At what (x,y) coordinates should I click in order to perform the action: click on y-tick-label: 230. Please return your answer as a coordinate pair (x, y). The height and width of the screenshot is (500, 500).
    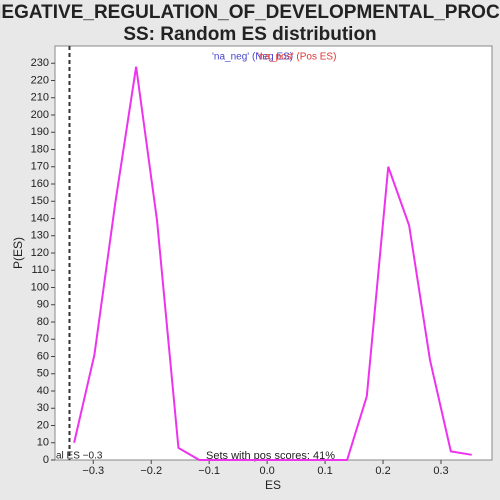
    Looking at the image, I should click on (40, 63).